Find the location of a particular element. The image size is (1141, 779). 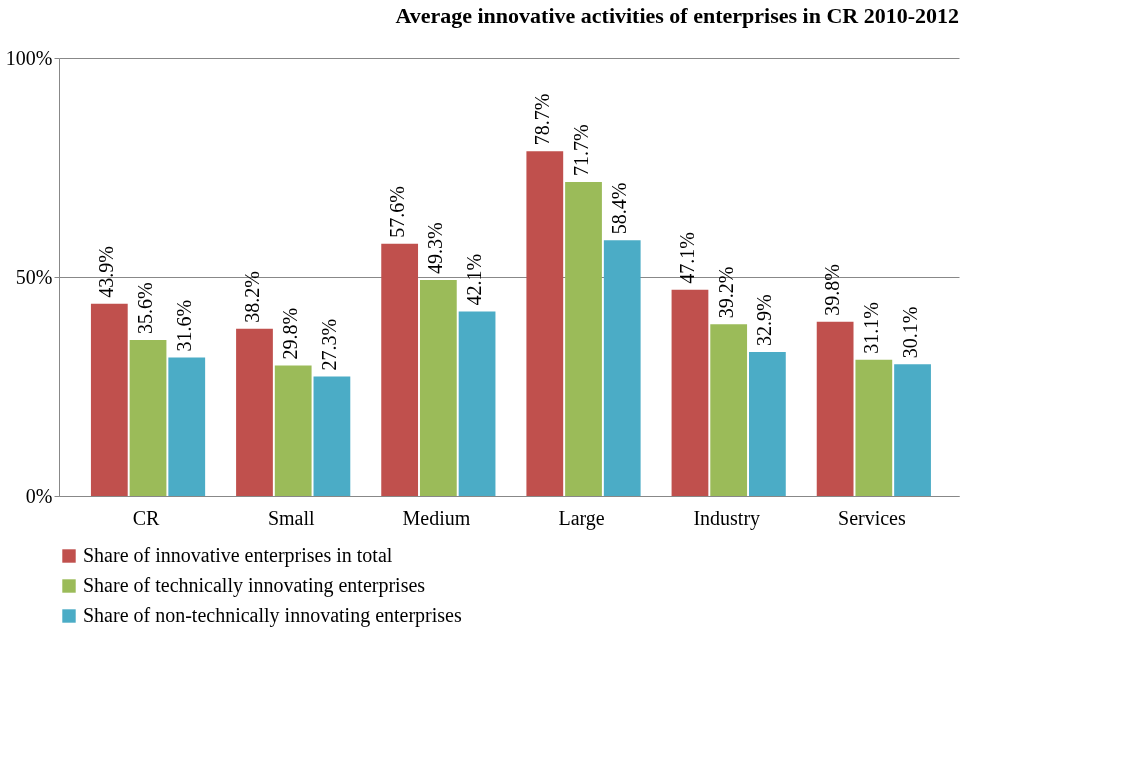

data-label: 43.9% is located at coordinates (106, 272).